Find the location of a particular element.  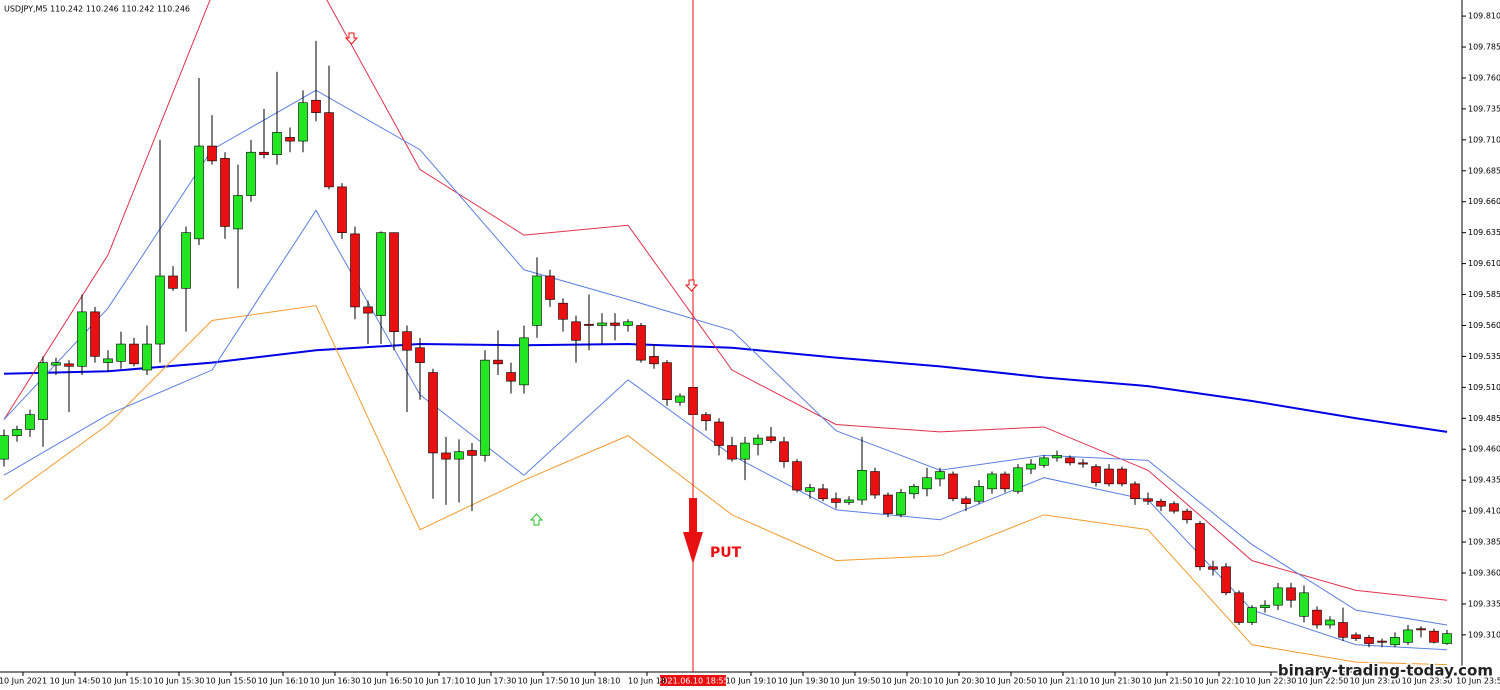

x-tick-label: 10 Jun 17:30 is located at coordinates (491, 681).